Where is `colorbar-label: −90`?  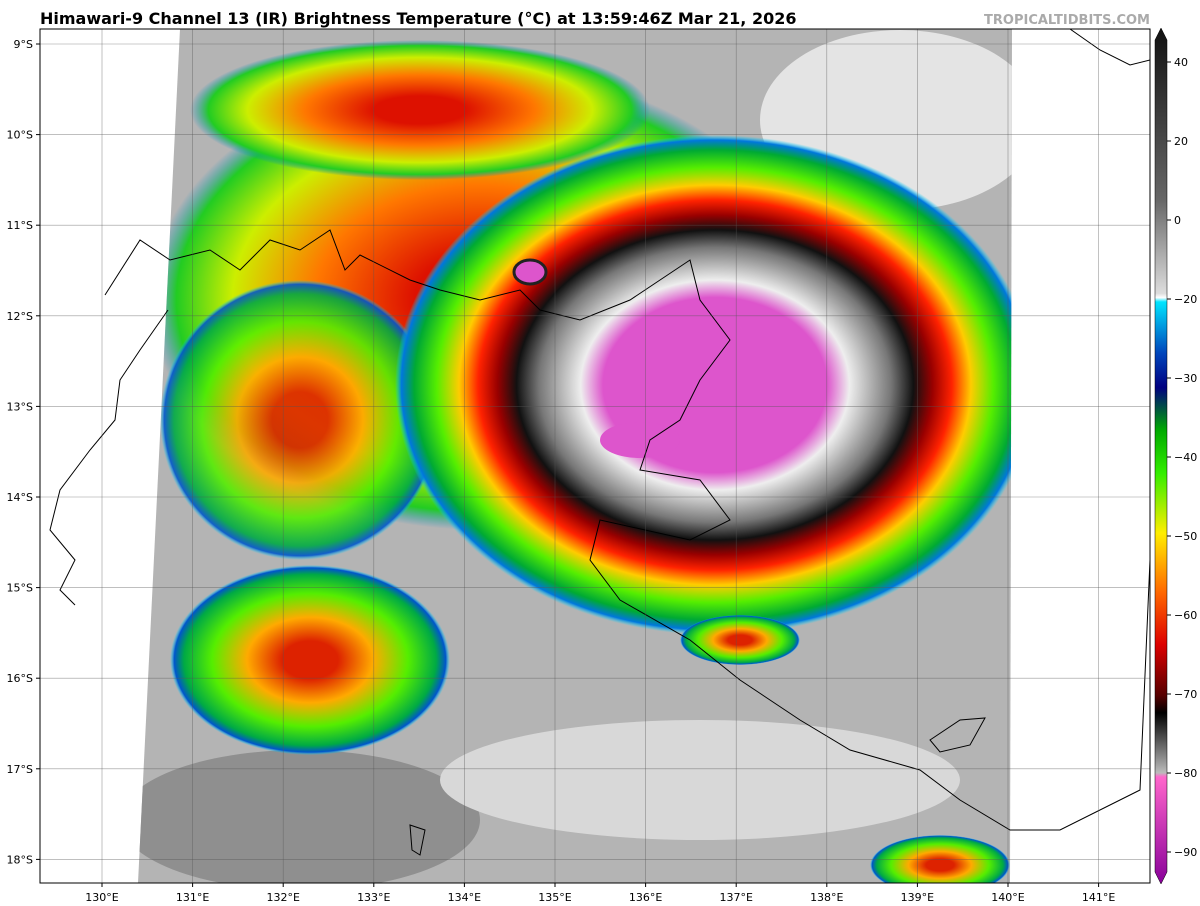
colorbar-label: −90 is located at coordinates (1185, 852).